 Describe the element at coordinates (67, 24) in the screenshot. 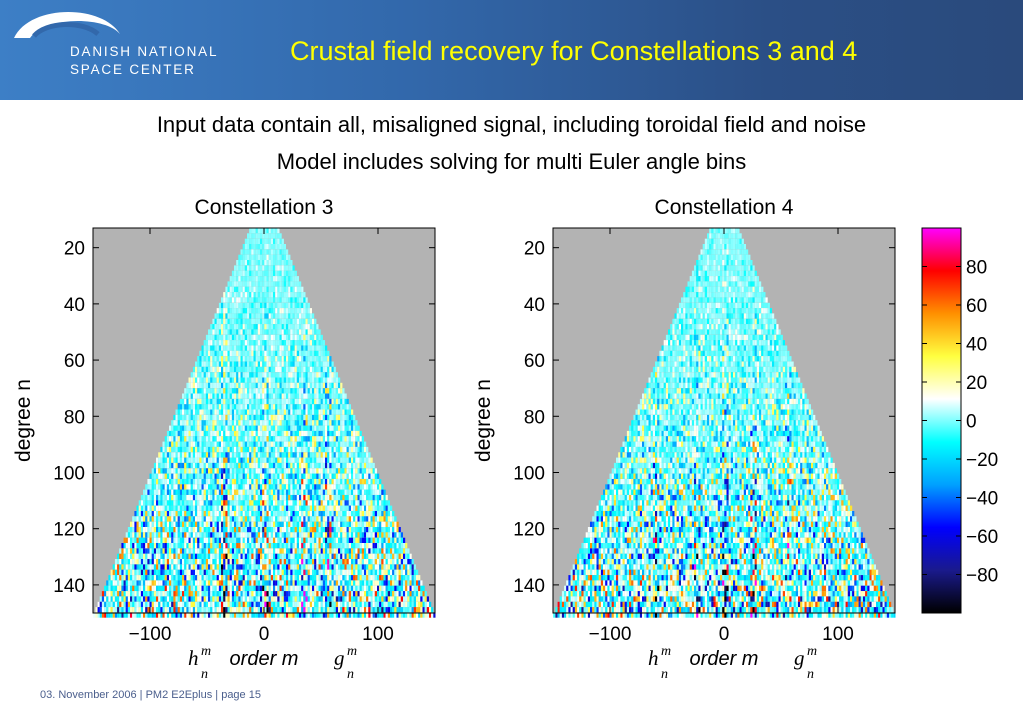

I see `dnsc-logo` at that location.